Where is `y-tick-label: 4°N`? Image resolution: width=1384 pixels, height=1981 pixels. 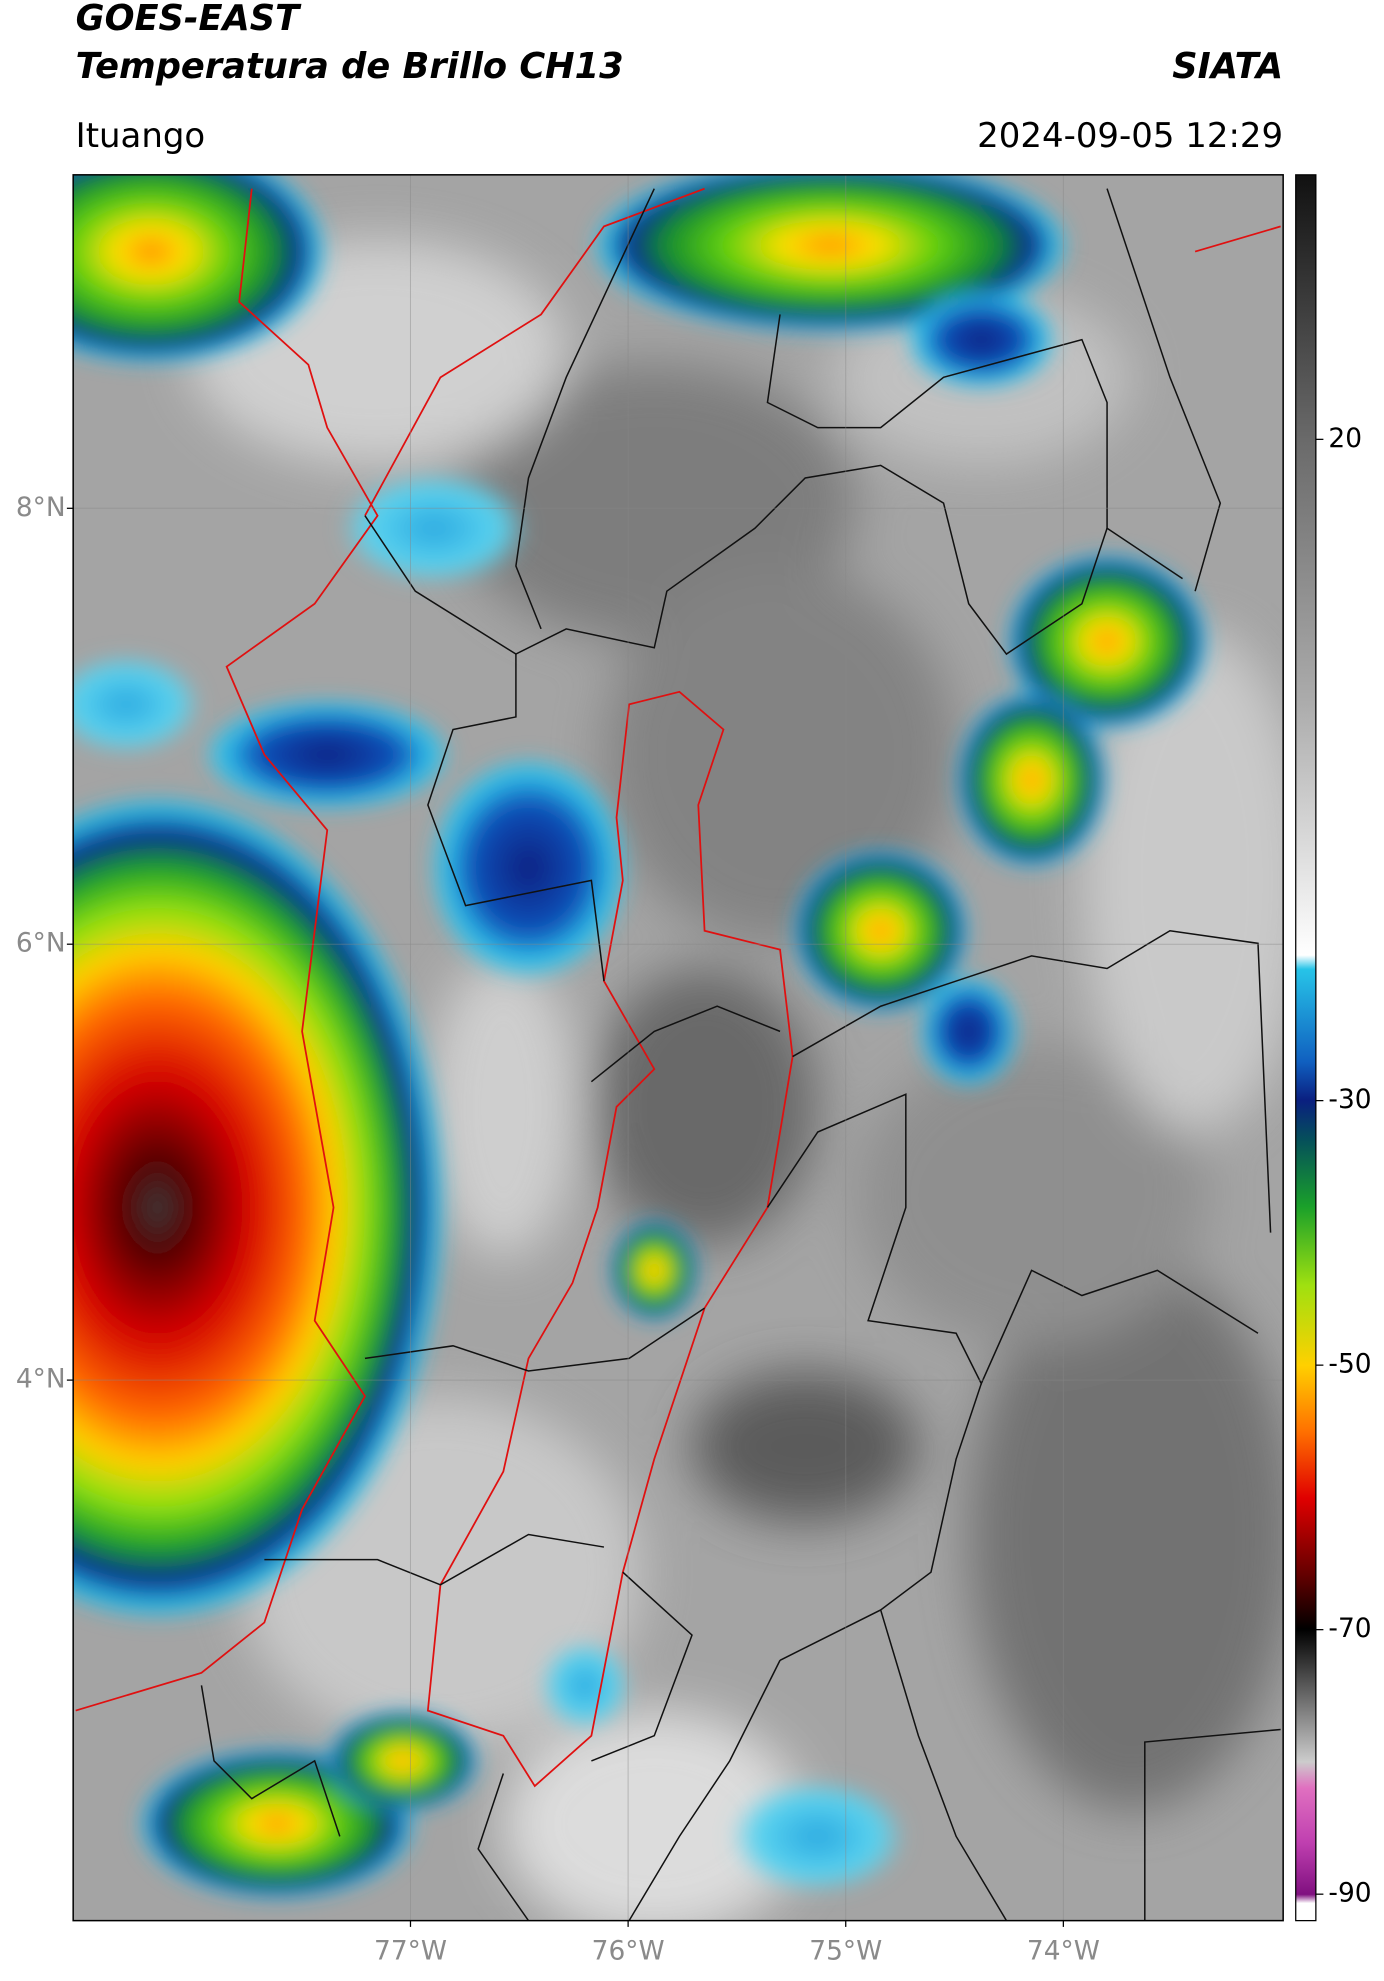 y-tick-label: 4°N is located at coordinates (41, 1379).